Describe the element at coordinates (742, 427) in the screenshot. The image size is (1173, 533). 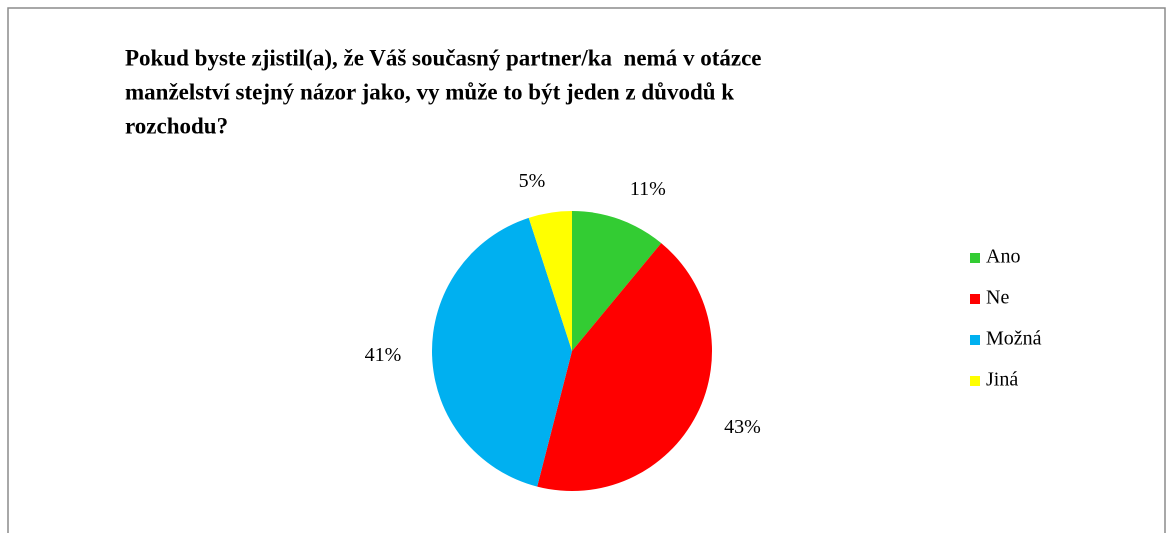
I see `data-label: 43%` at that location.